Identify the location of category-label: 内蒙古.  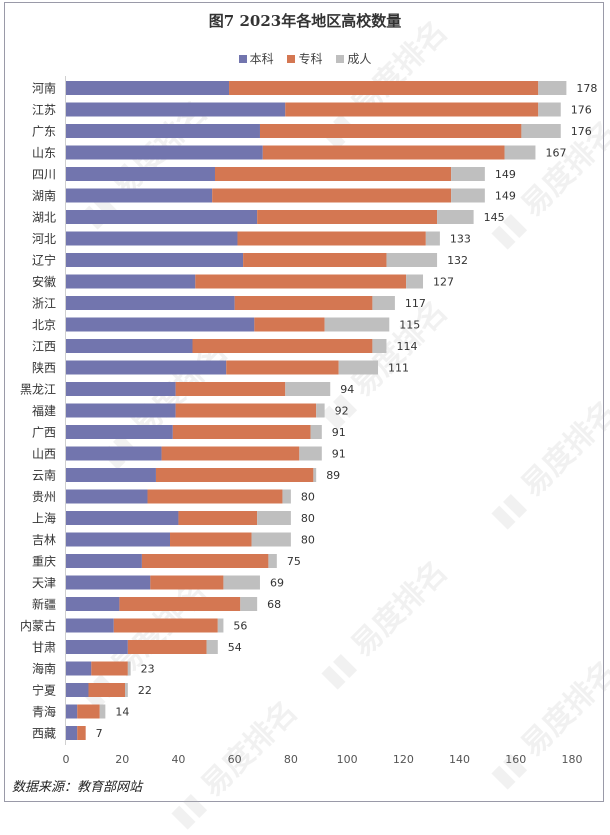
(38, 625).